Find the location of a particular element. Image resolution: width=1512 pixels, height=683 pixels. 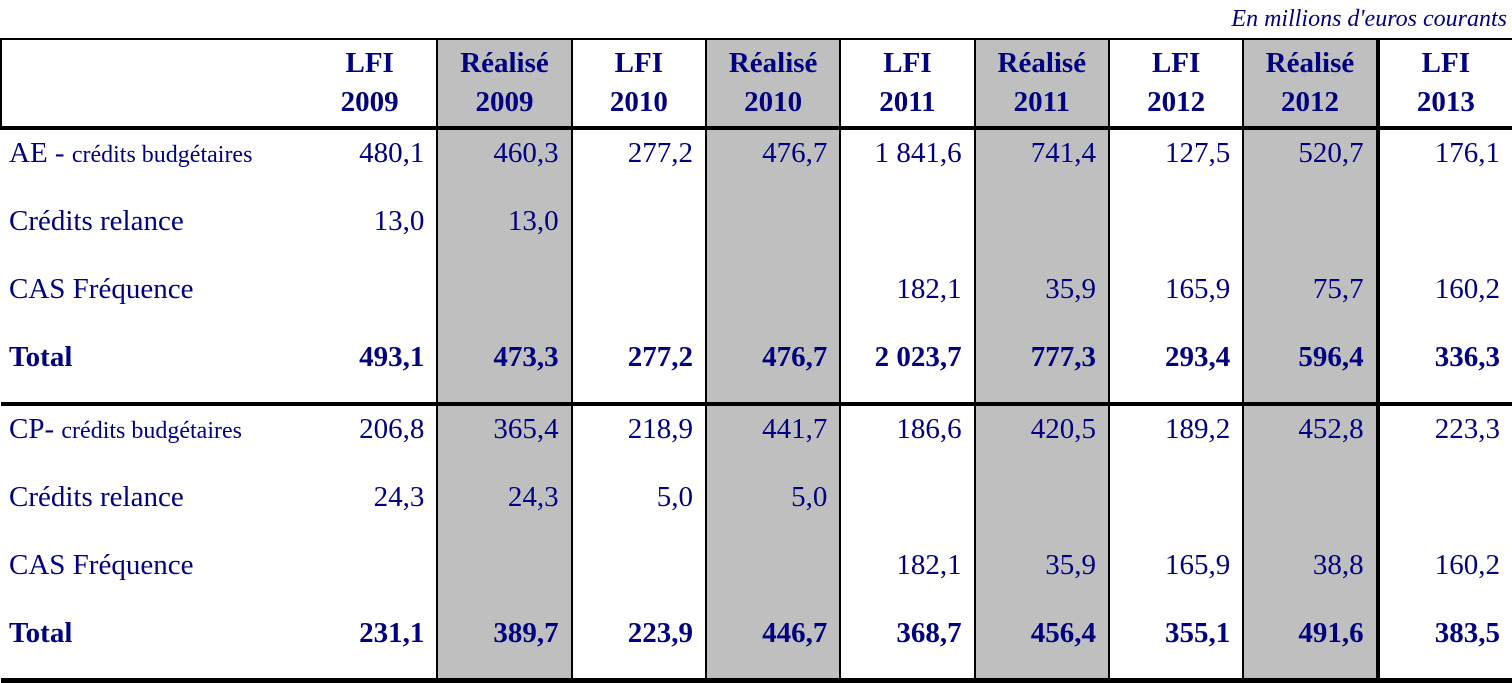

cell-lfi-2011: 182,1 is located at coordinates (907, 576).